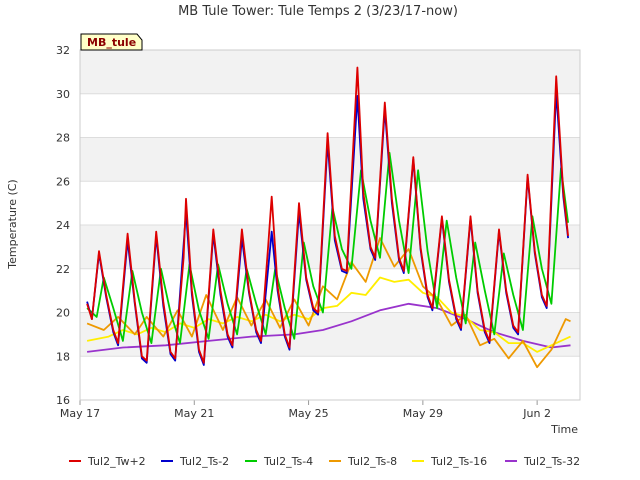  What do you see at coordinates (330, 72) in the screenshot?
I see `grid-band` at bounding box center [330, 72].